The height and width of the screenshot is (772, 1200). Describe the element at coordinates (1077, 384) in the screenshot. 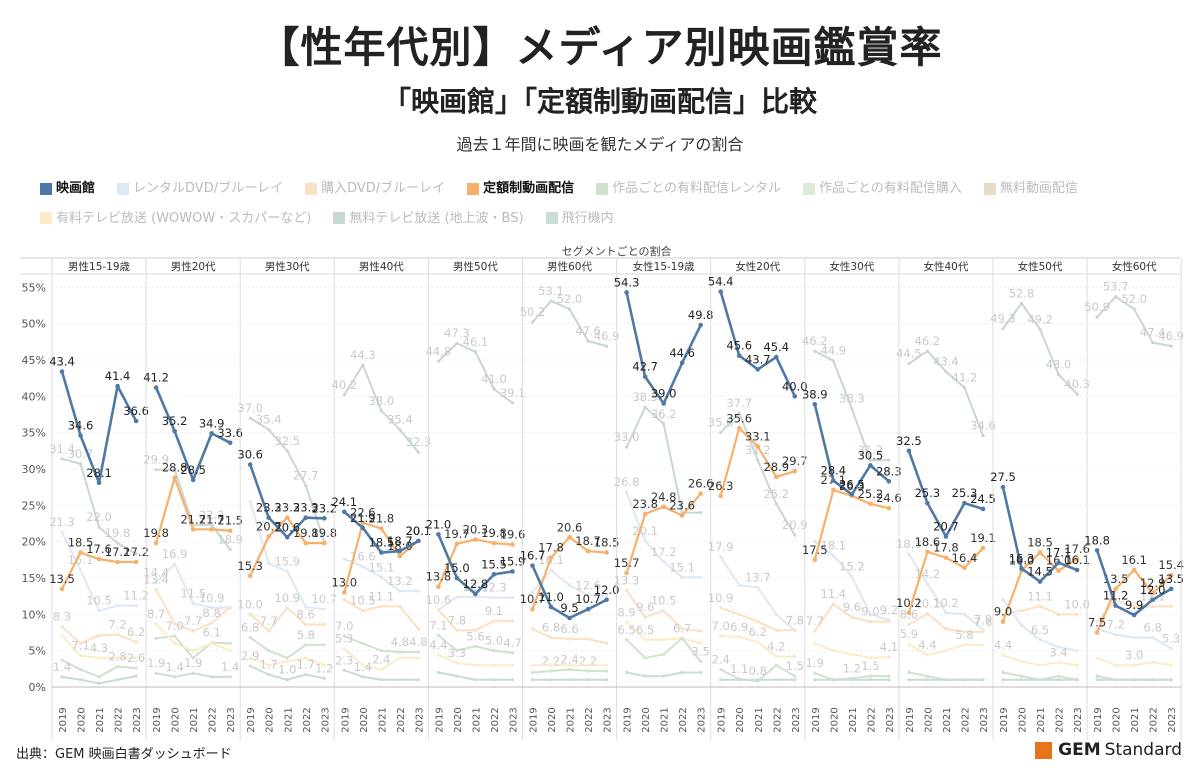

I see `faded-data-label: 40.3` at that location.